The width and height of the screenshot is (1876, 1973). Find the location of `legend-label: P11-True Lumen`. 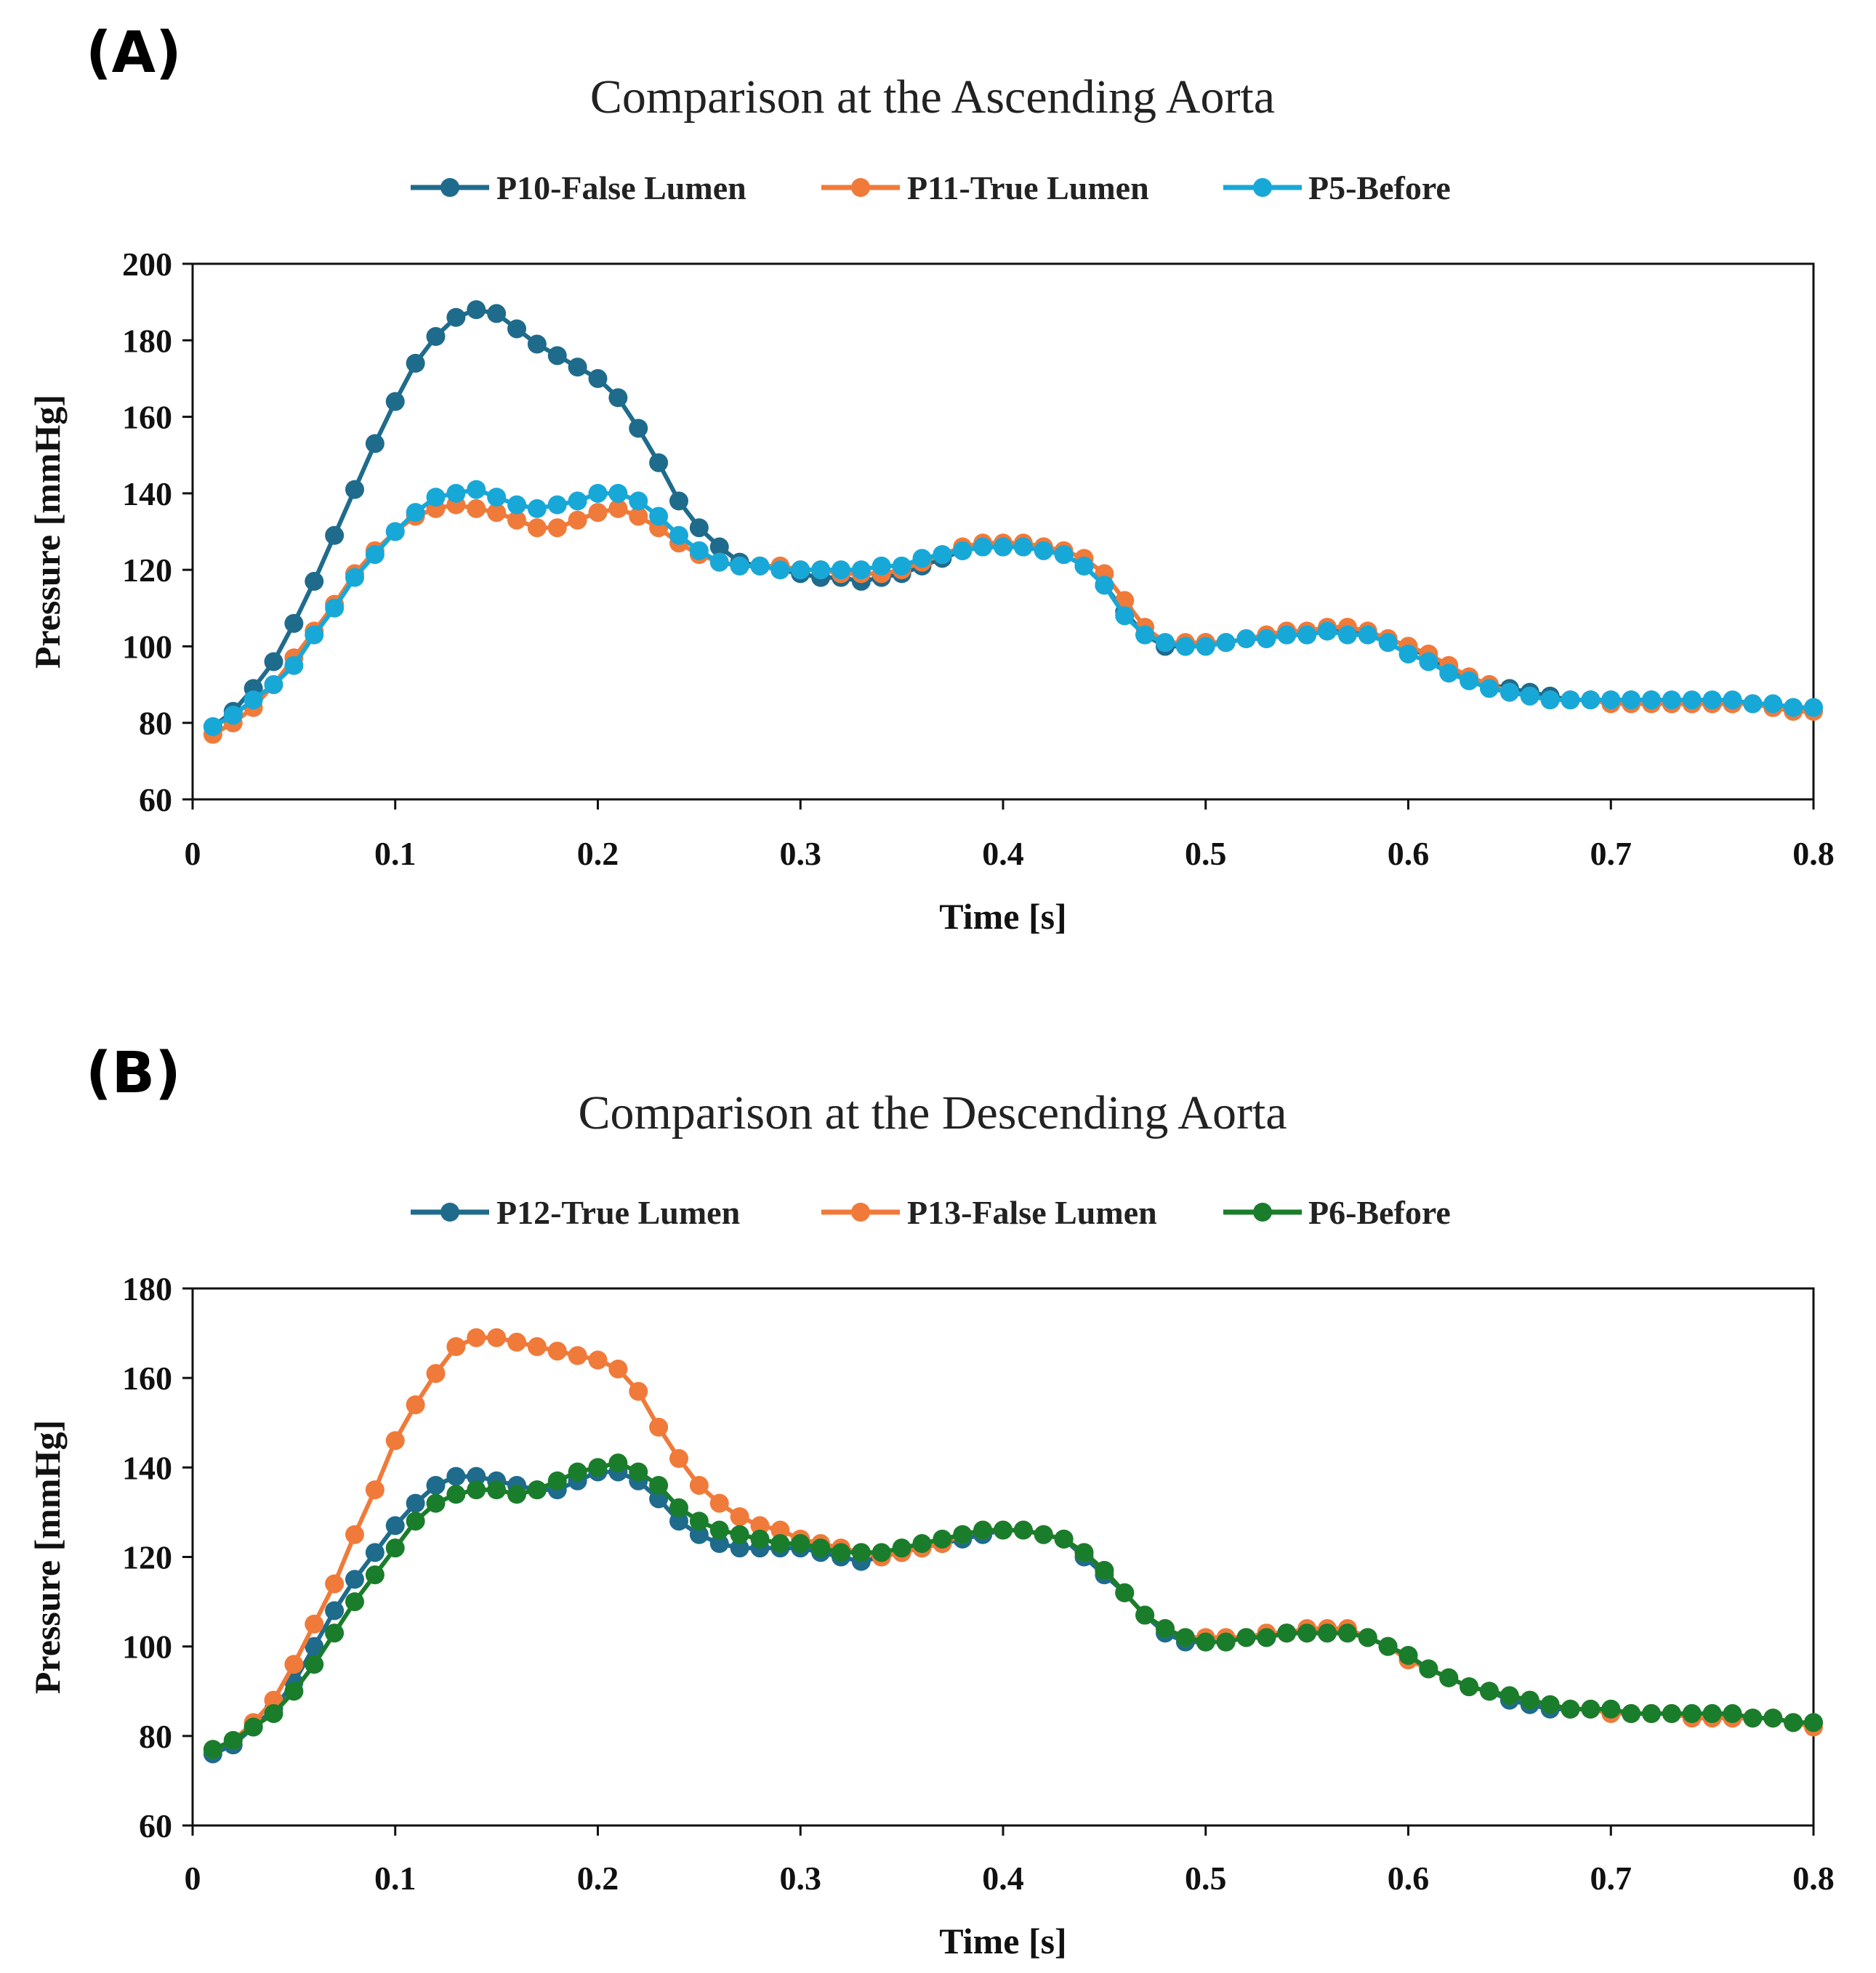

legend-label: P11-True Lumen is located at coordinates (1028, 187).